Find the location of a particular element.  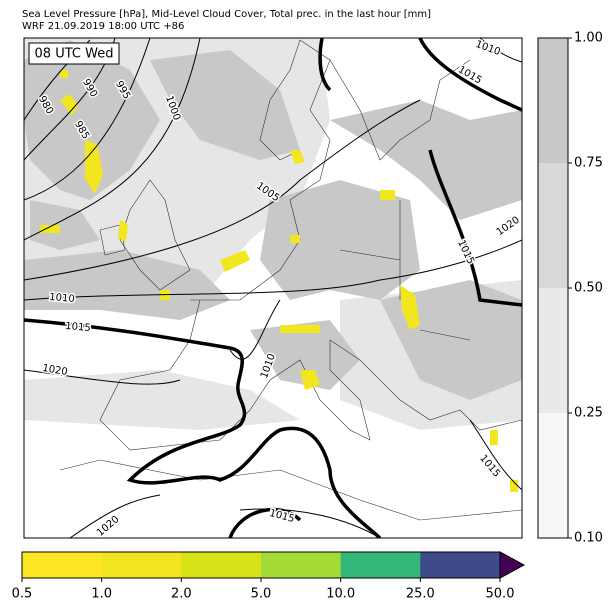

tick-label: 1.0 is located at coordinates (101, 594).